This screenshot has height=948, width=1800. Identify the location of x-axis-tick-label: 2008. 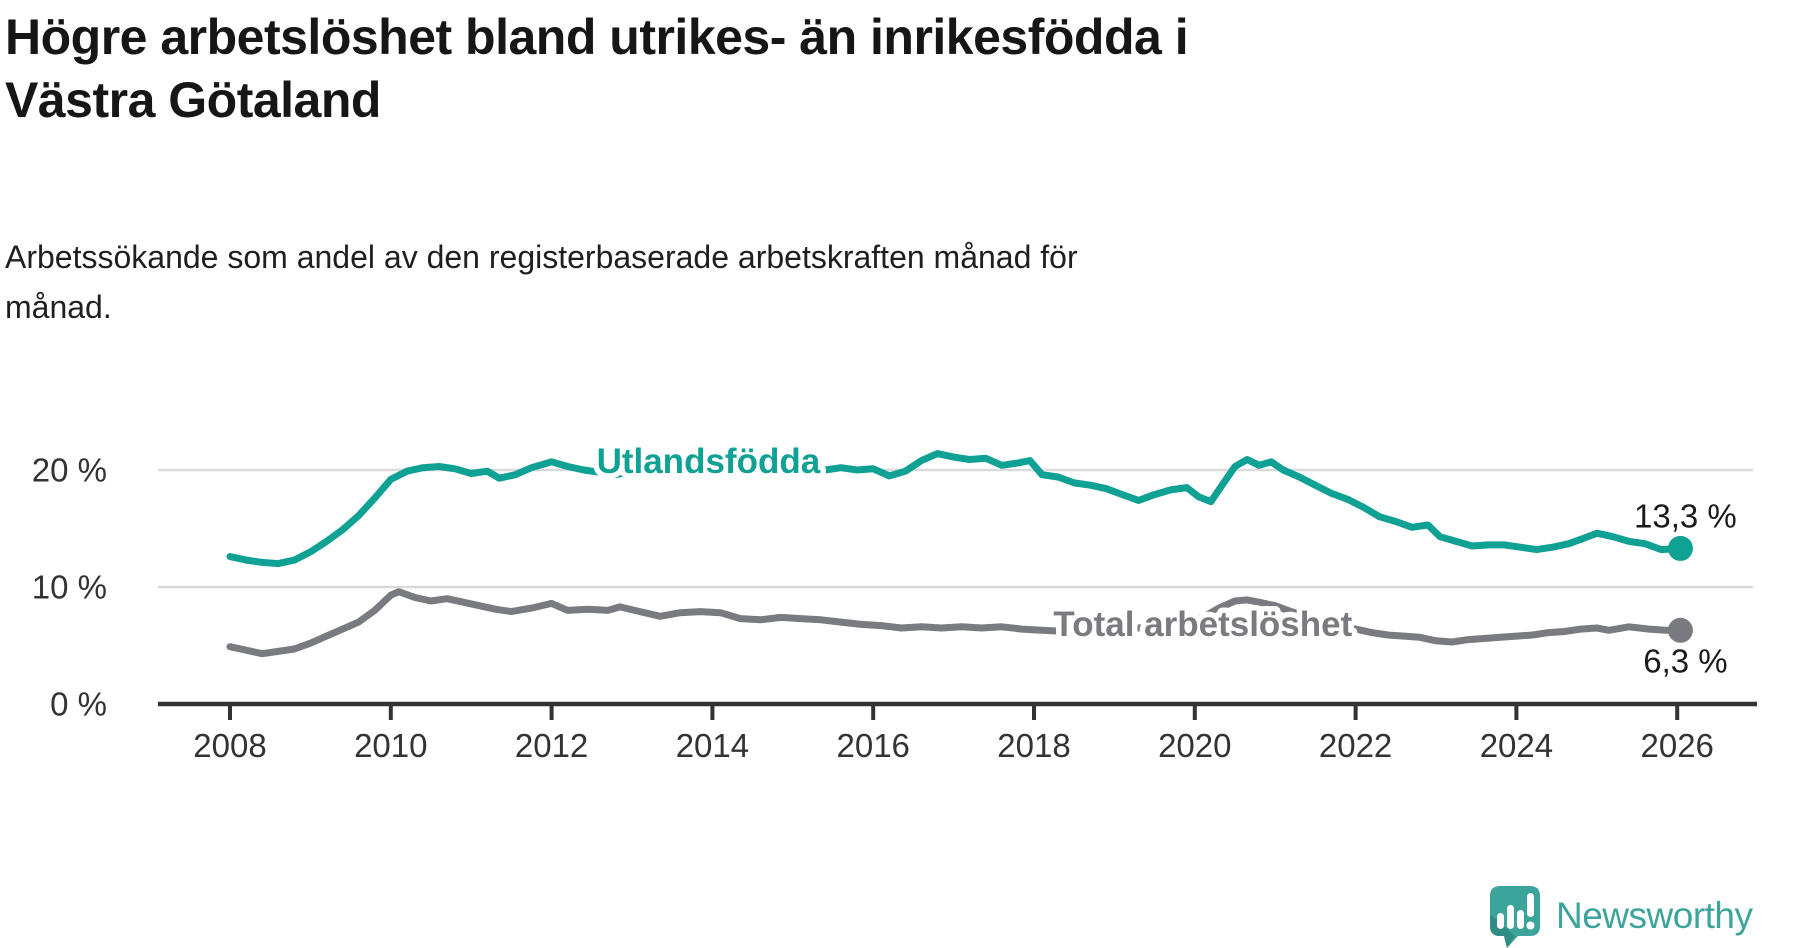
(229, 745).